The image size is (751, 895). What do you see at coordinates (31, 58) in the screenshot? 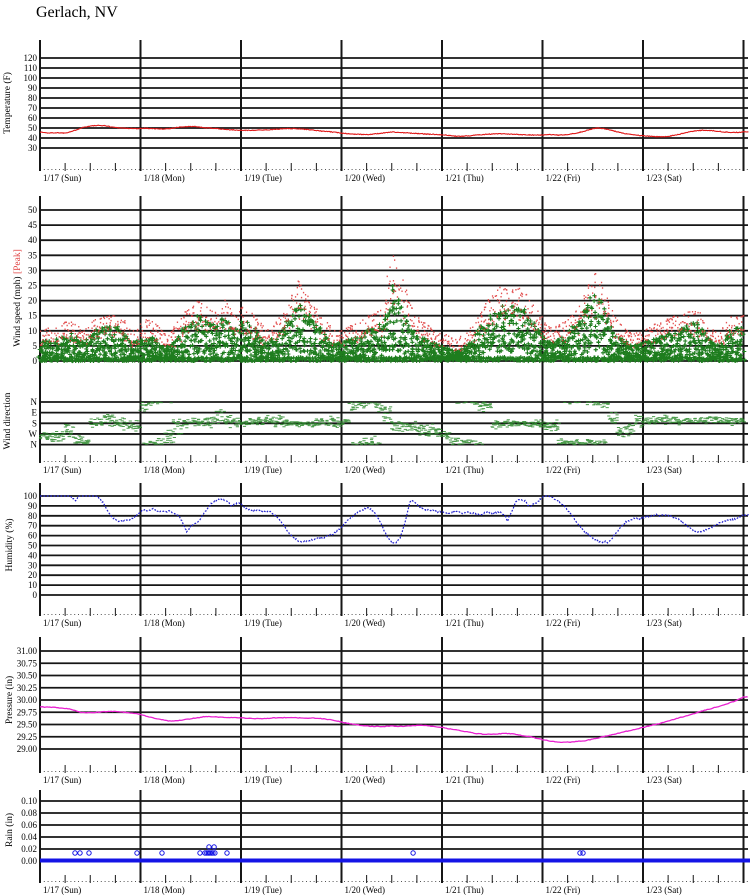
I see `y-tick-label: 120` at bounding box center [31, 58].